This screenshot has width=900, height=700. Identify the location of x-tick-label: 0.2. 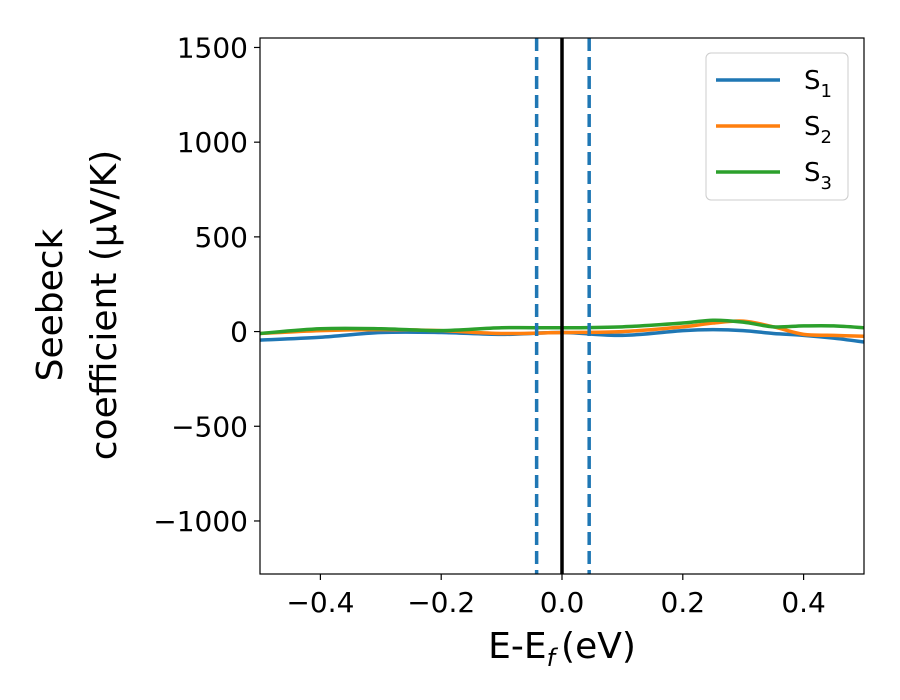
(683, 602).